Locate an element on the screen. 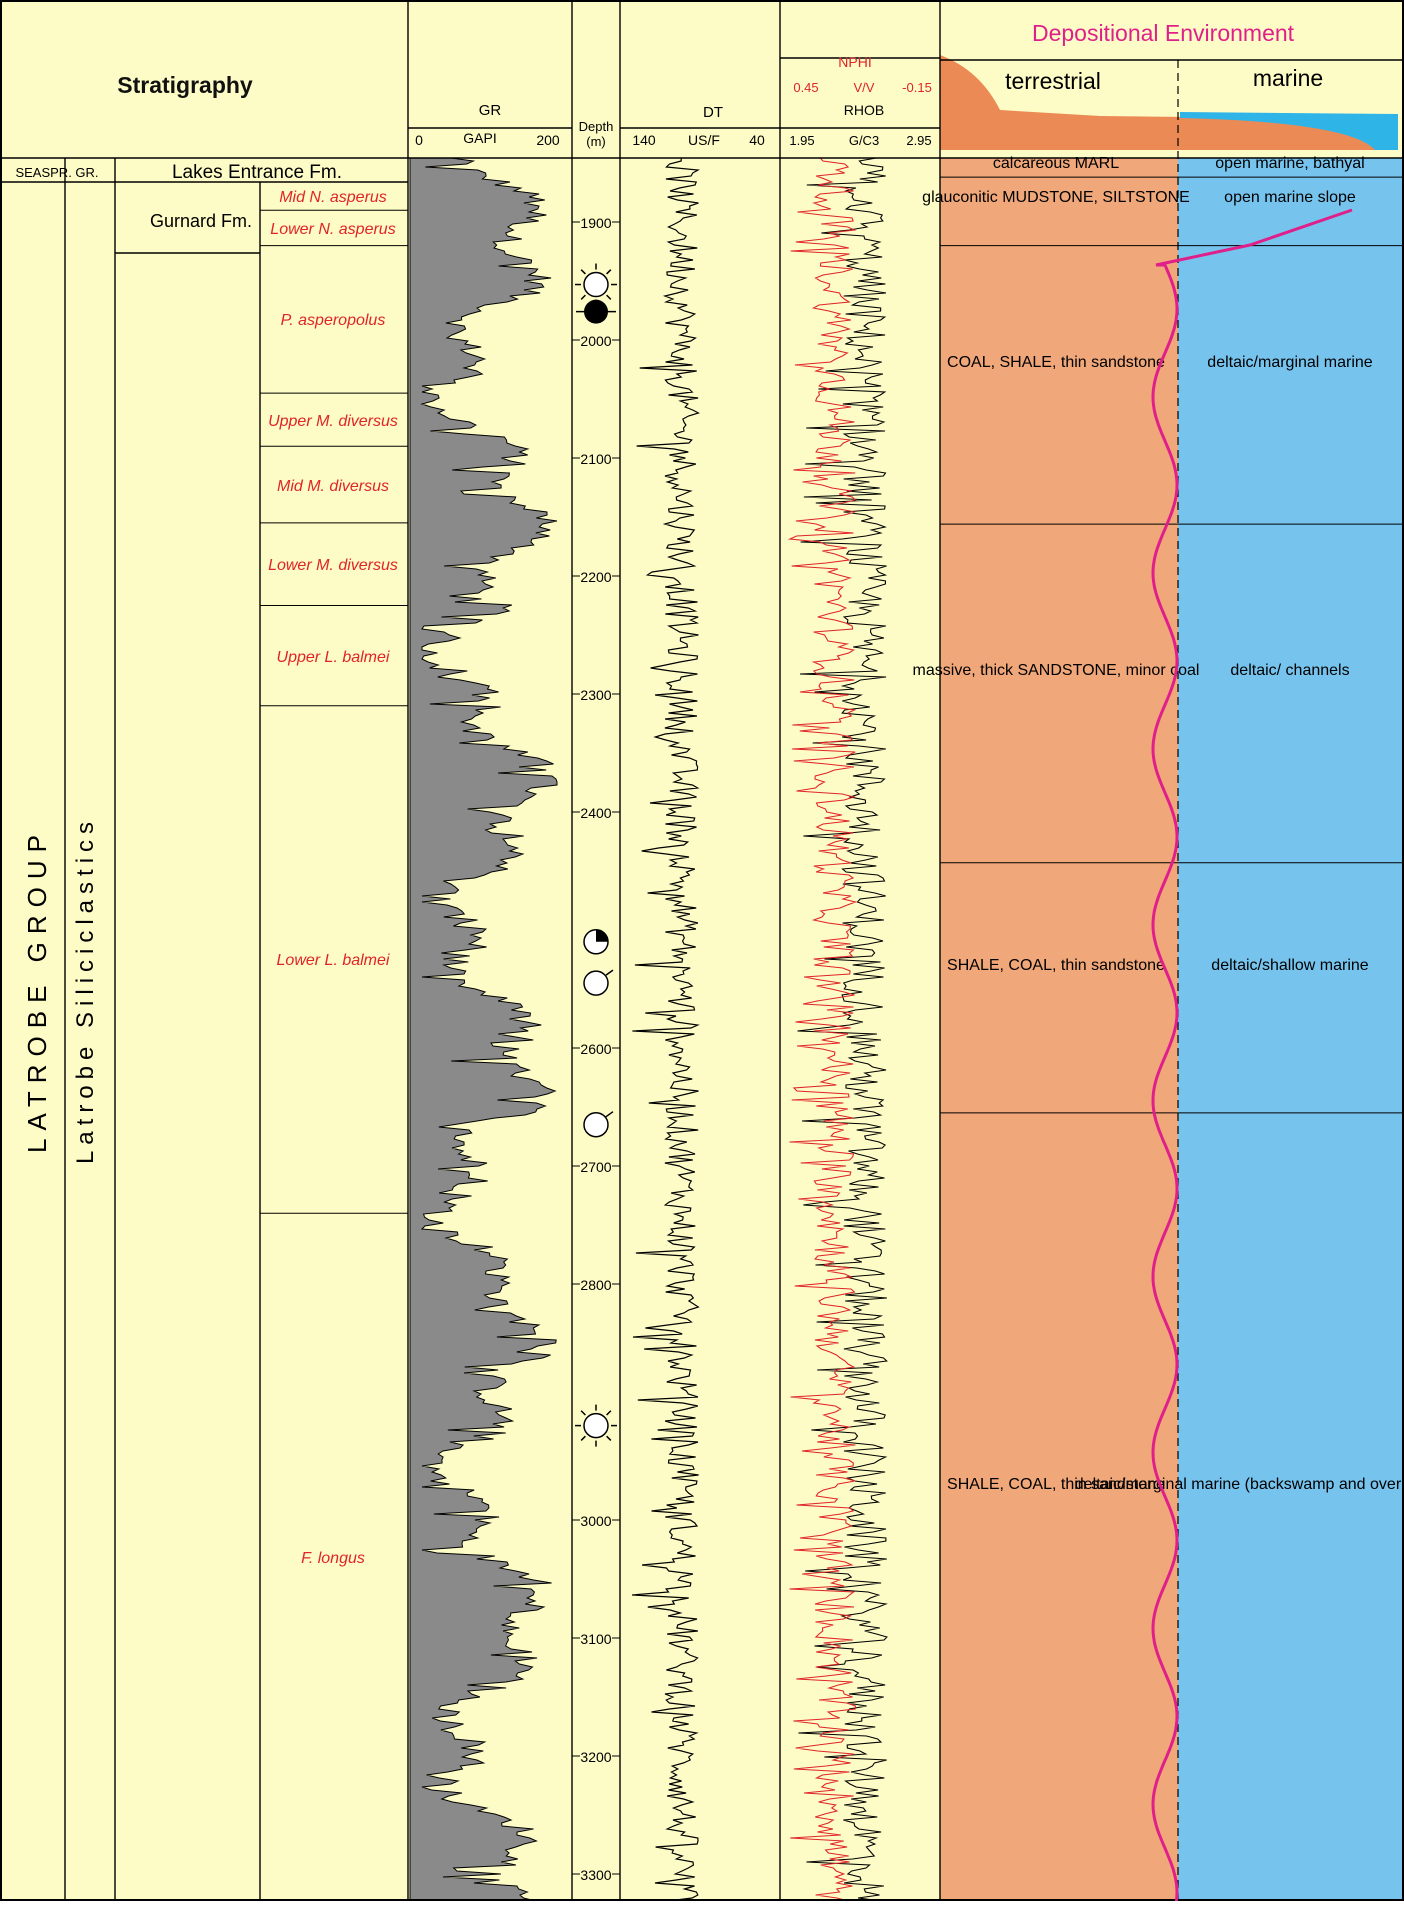  marine-profile is located at coordinates (1289, 131).